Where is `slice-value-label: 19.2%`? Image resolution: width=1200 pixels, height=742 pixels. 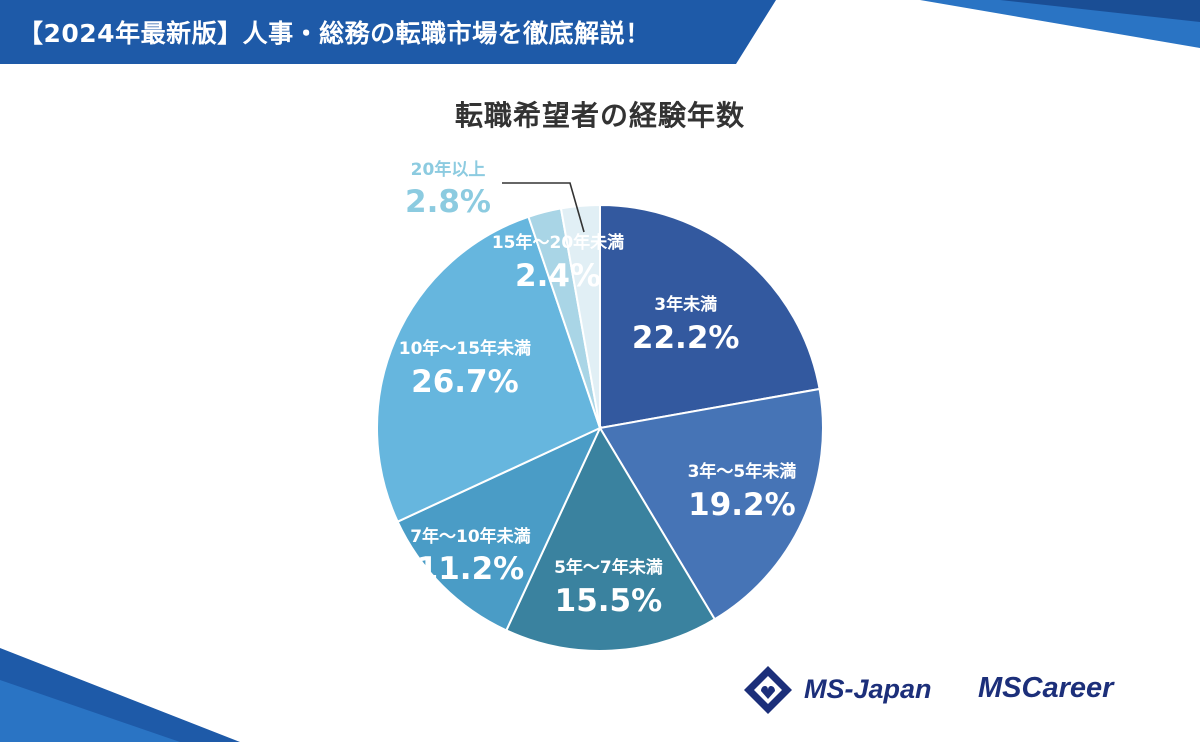
slice-value-label: 19.2% is located at coordinates (742, 504).